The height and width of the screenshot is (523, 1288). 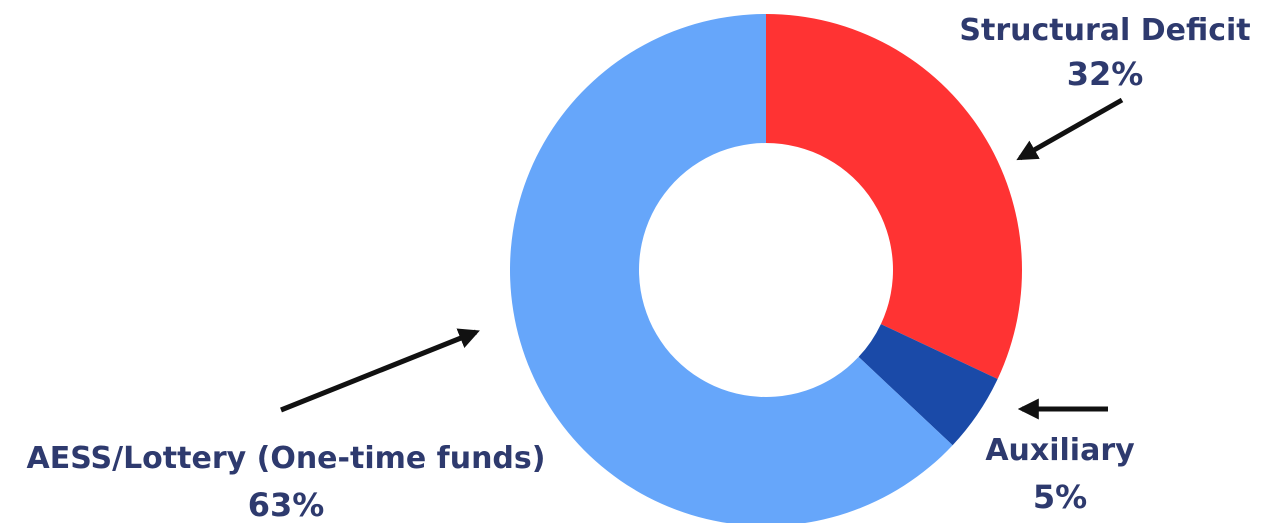 I want to click on auxiliary-value: 5%, so click(x=1060, y=497).